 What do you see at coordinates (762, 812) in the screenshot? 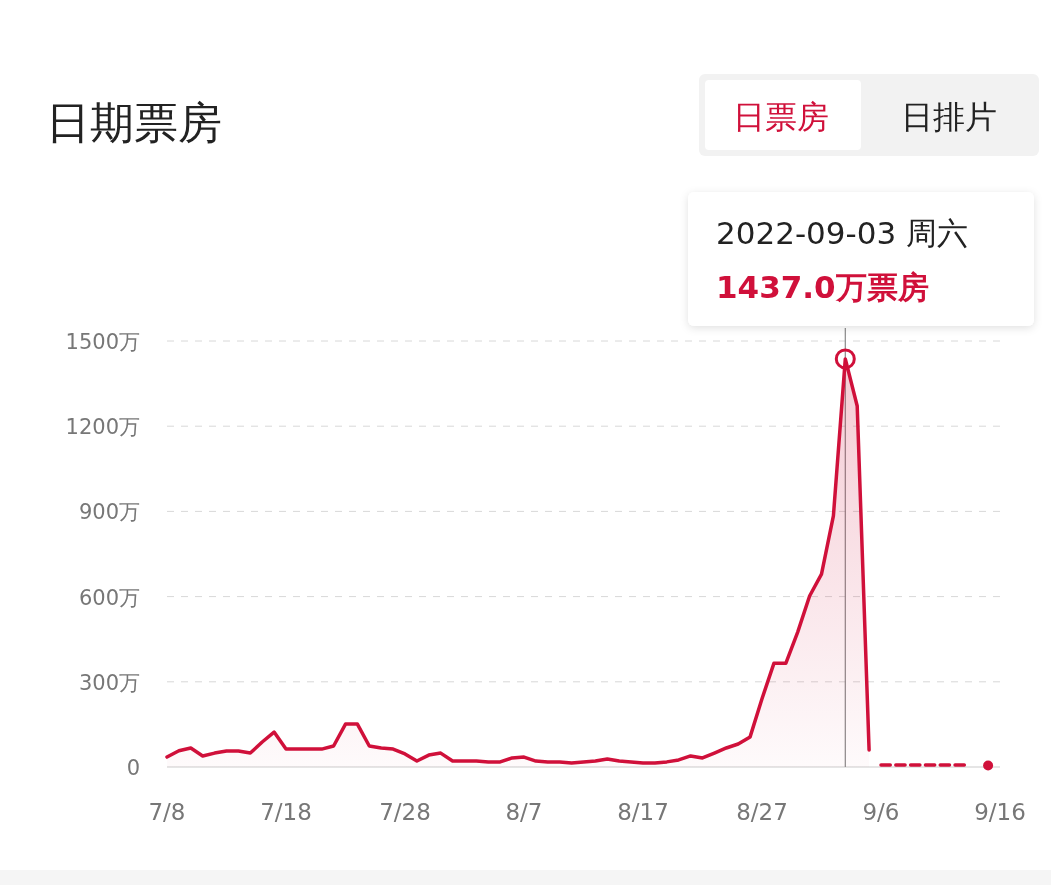
I see `x-tick-label: 8/27` at bounding box center [762, 812].